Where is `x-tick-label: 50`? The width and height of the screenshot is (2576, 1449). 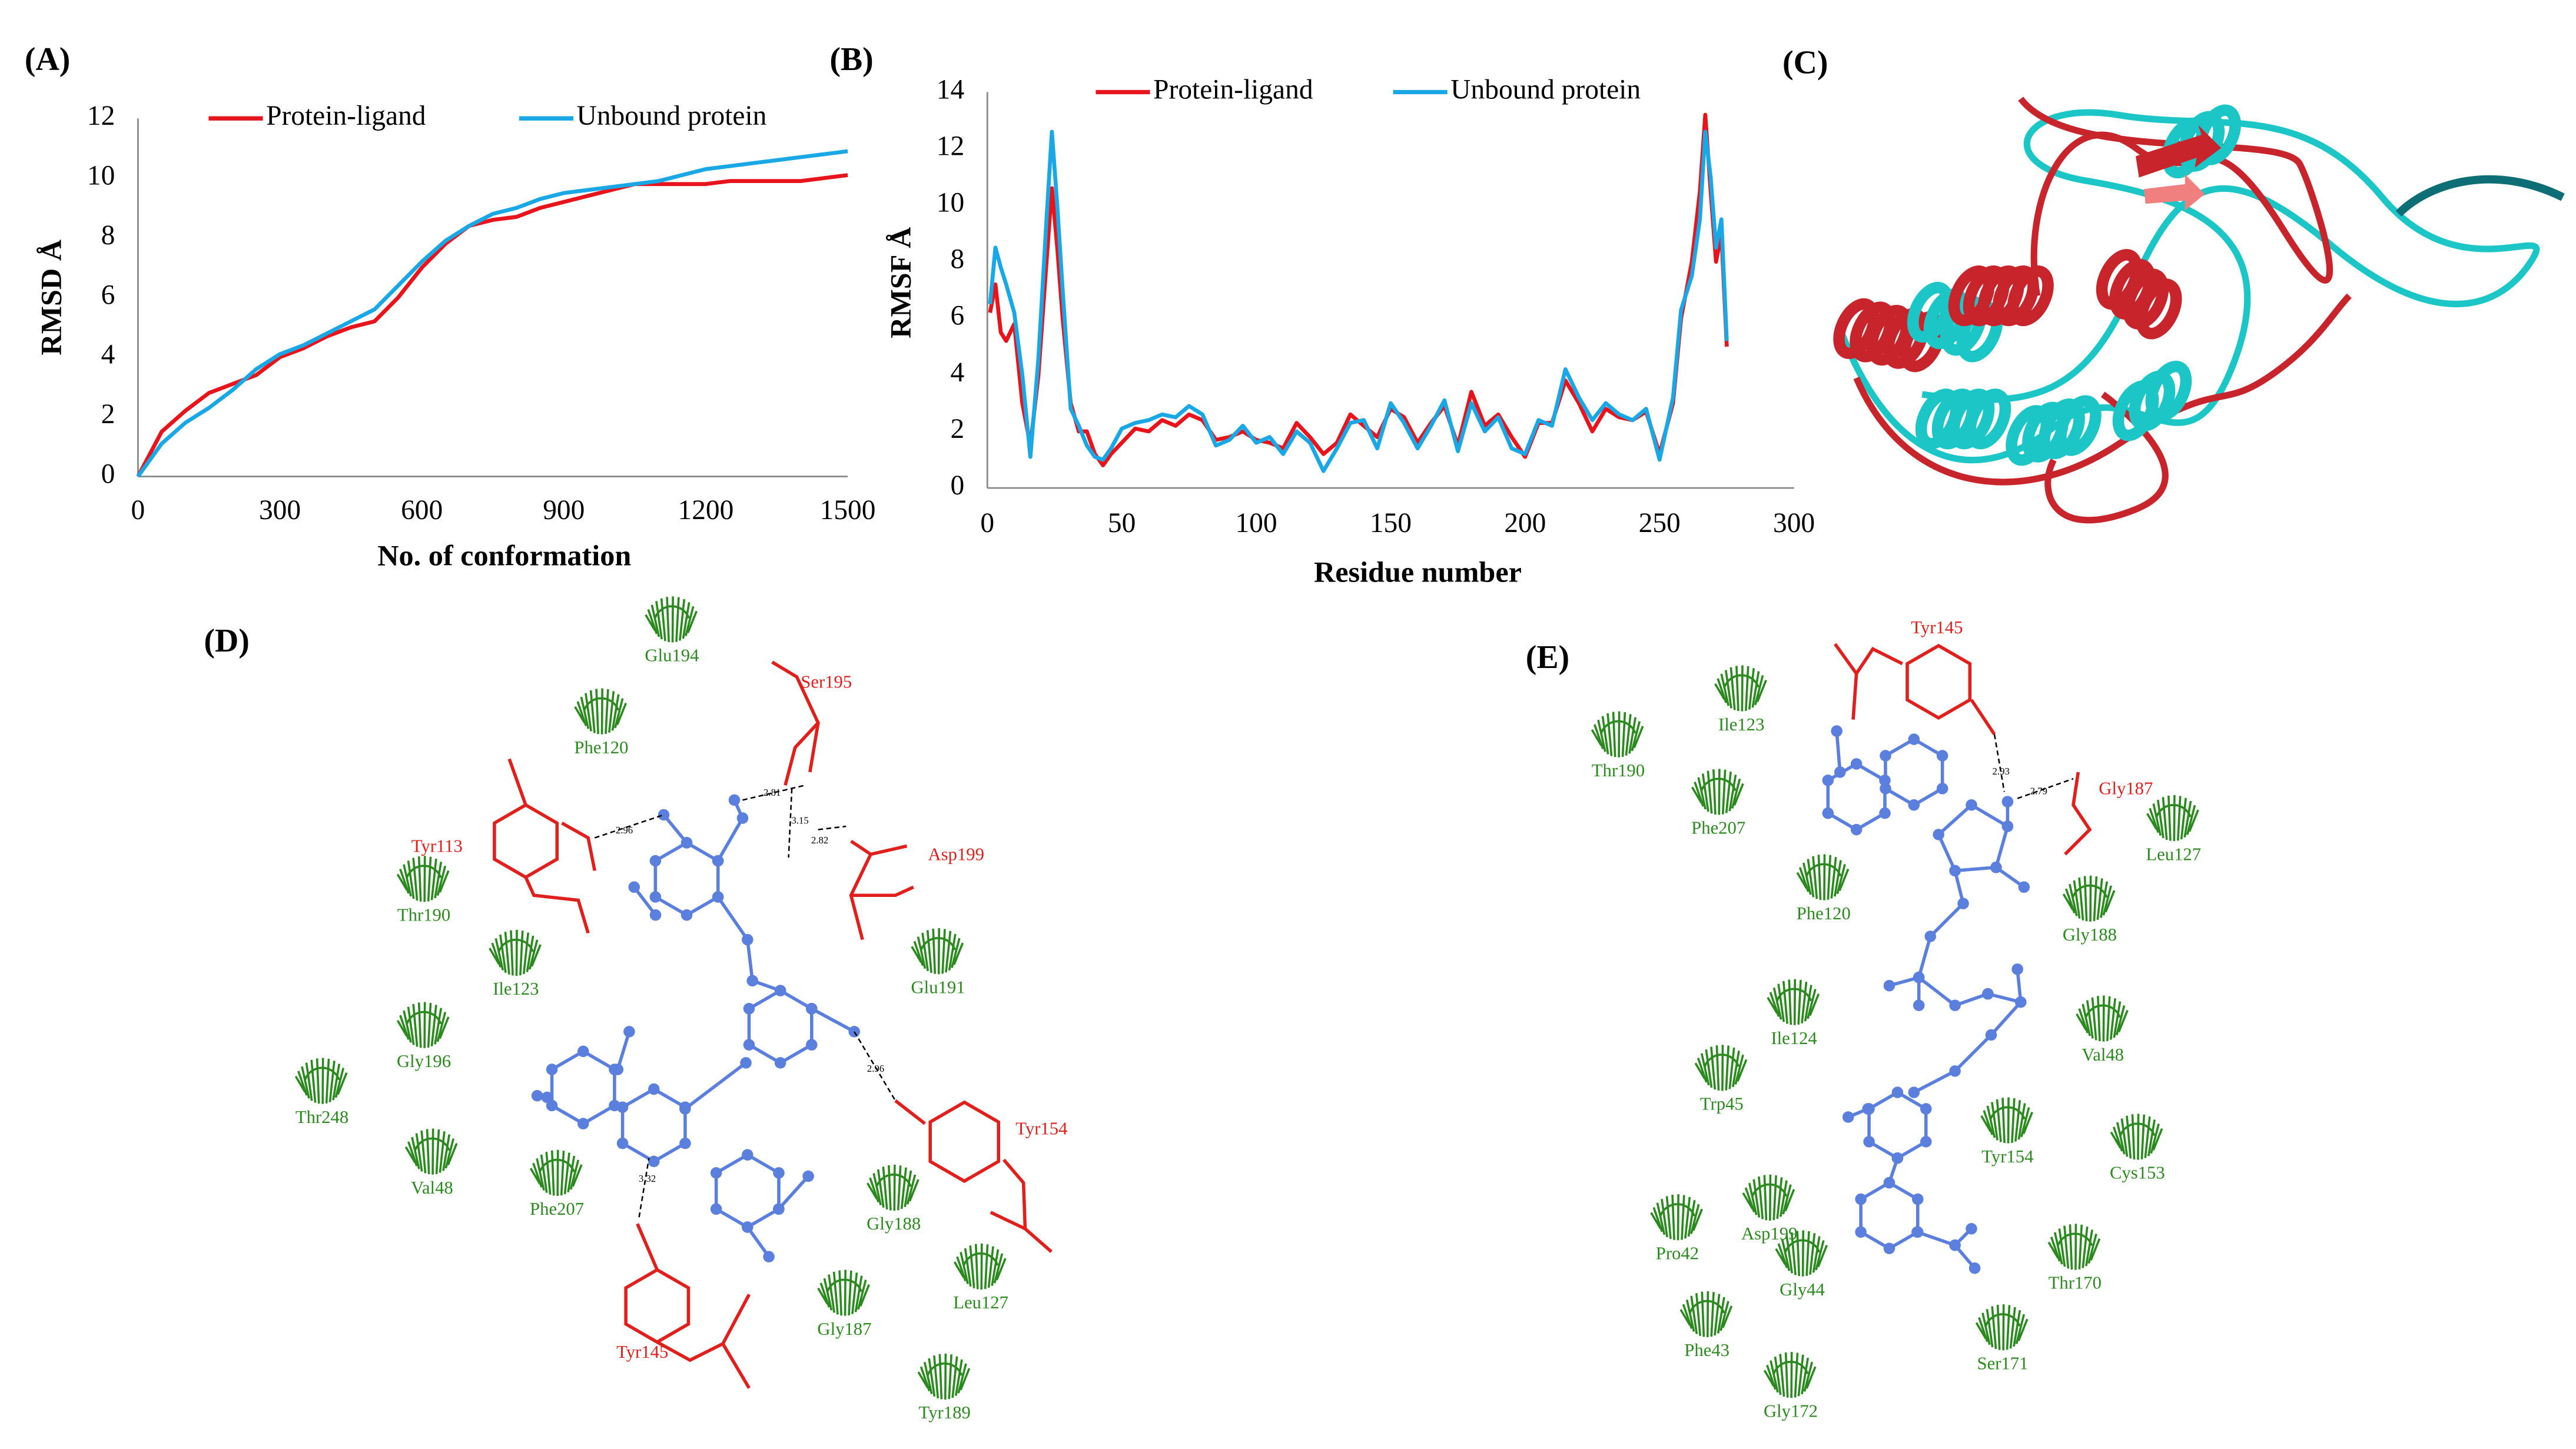 x-tick-label: 50 is located at coordinates (1122, 523).